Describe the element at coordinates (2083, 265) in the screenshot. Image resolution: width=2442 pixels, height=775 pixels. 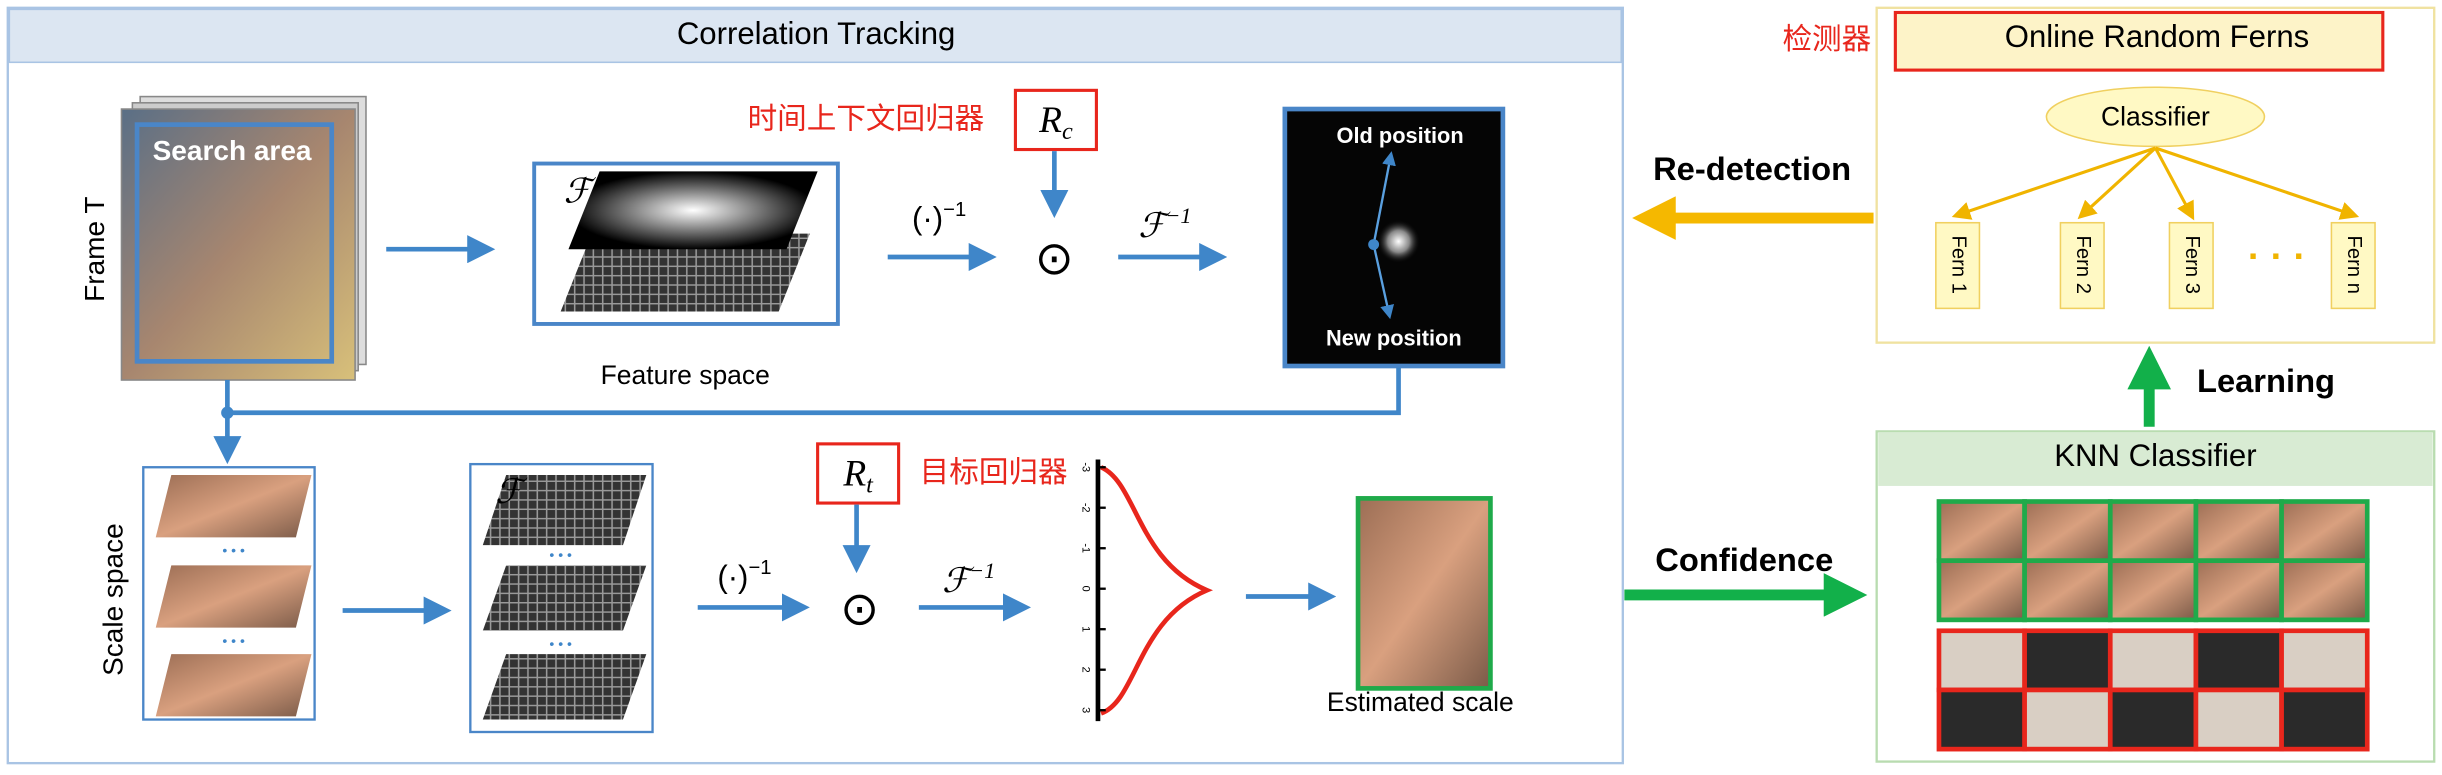
I see `fern-label: Fern 2` at that location.